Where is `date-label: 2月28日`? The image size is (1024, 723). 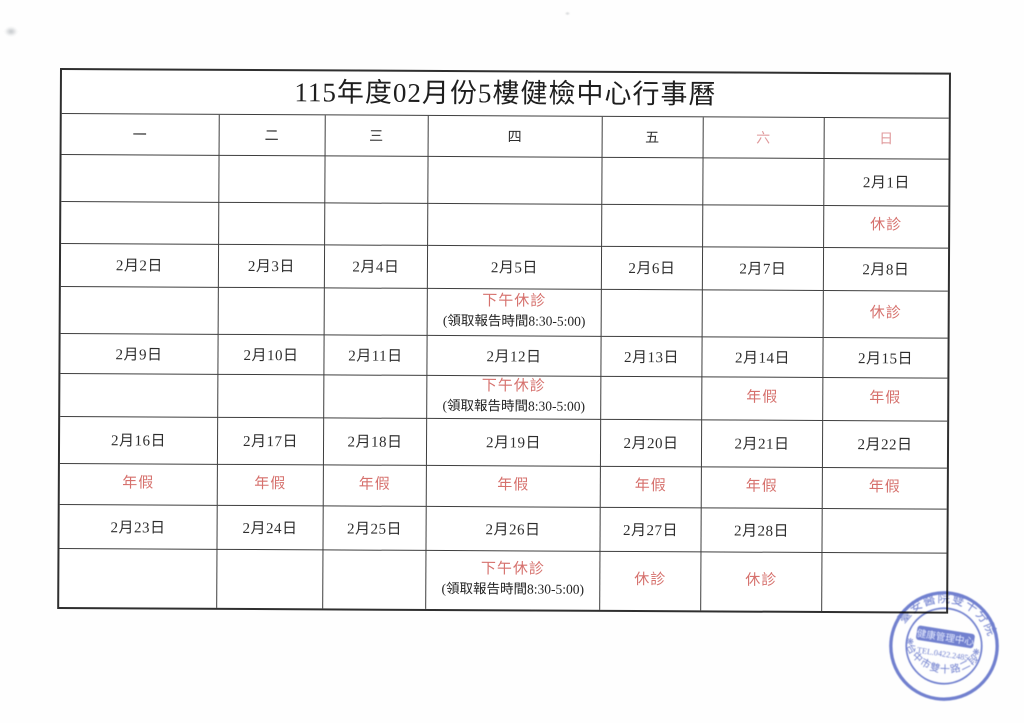
date-label: 2月28日 is located at coordinates (762, 531).